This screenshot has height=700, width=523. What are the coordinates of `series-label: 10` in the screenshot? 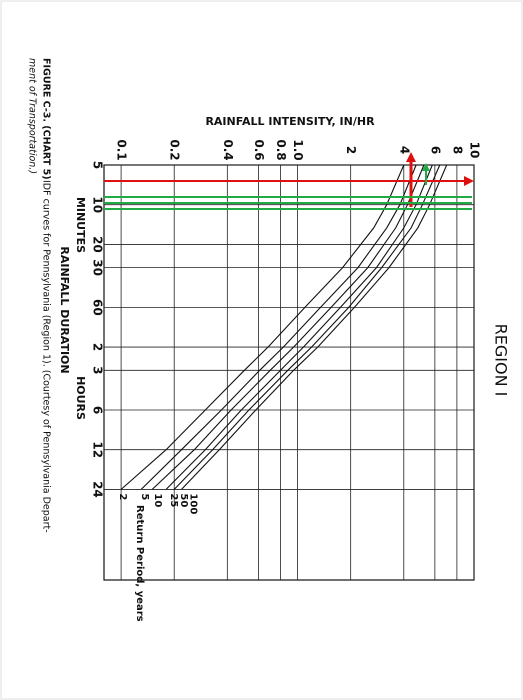 It's located at (157, 500).